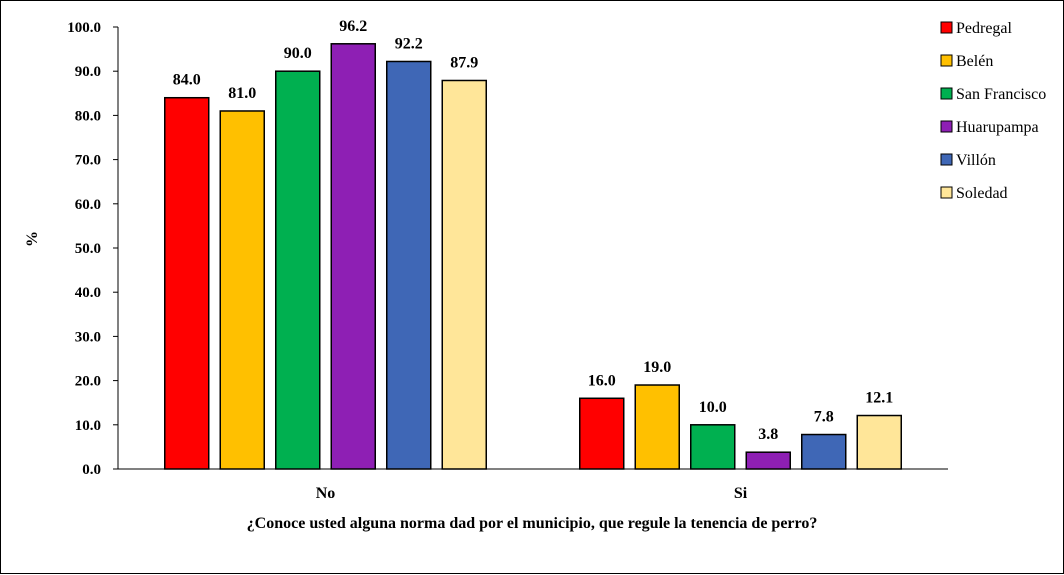  I want to click on data-label: 12.1, so click(879, 398).